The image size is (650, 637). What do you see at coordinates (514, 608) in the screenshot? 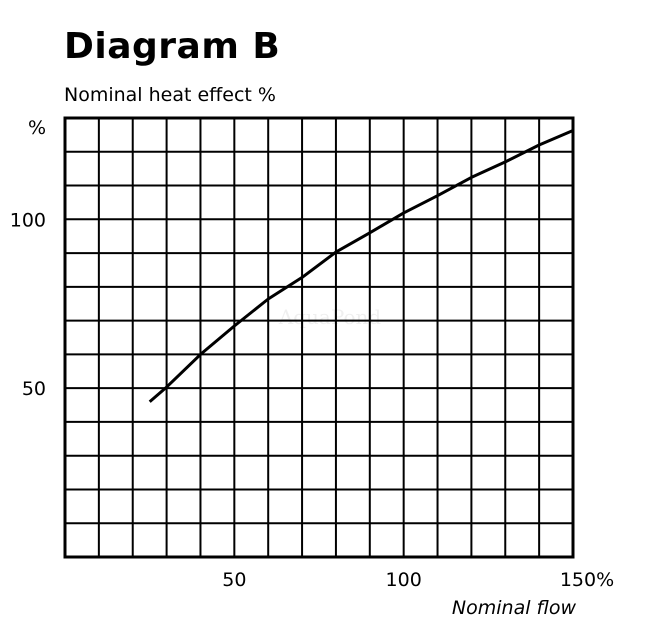
I see `x-axis-label: Nominal flow` at bounding box center [514, 608].